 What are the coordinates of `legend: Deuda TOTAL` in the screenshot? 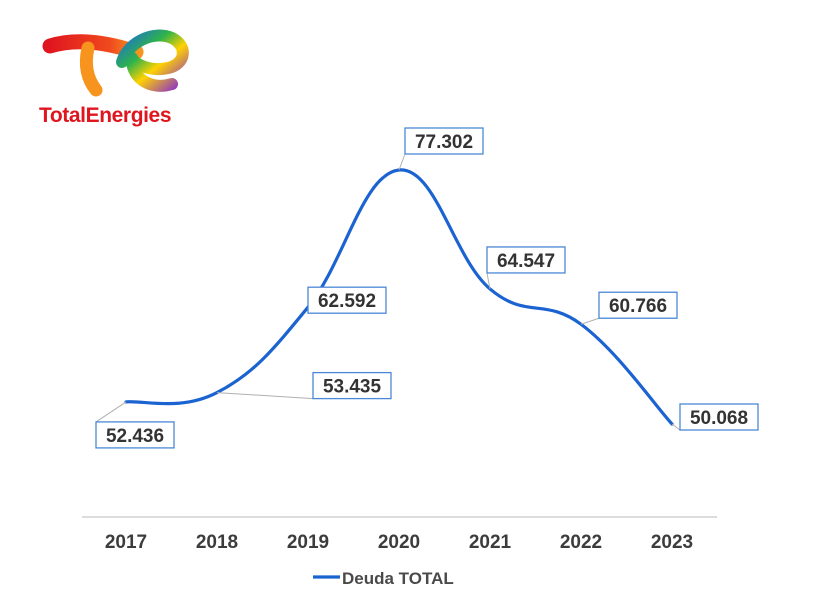 It's located at (383, 578).